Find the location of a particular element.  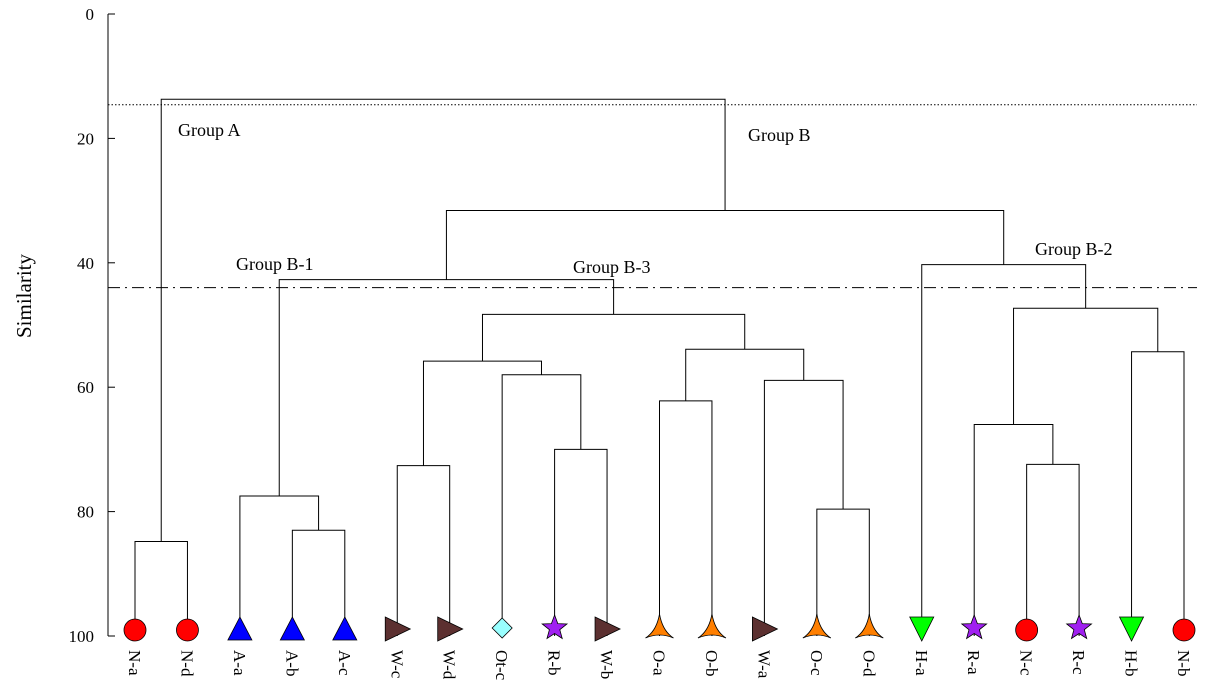

annotation-group-b-3: Group B-3 is located at coordinates (612, 267).